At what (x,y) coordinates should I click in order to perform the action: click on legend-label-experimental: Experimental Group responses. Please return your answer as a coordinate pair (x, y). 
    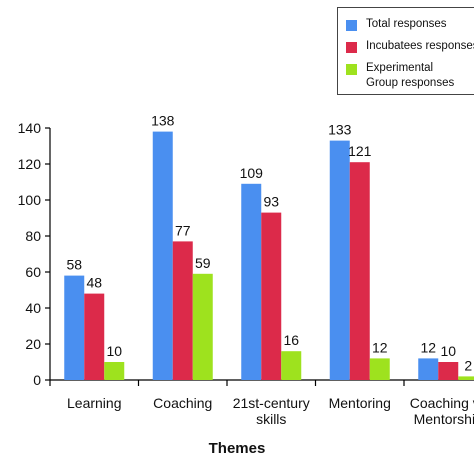
    Looking at the image, I should click on (410, 75).